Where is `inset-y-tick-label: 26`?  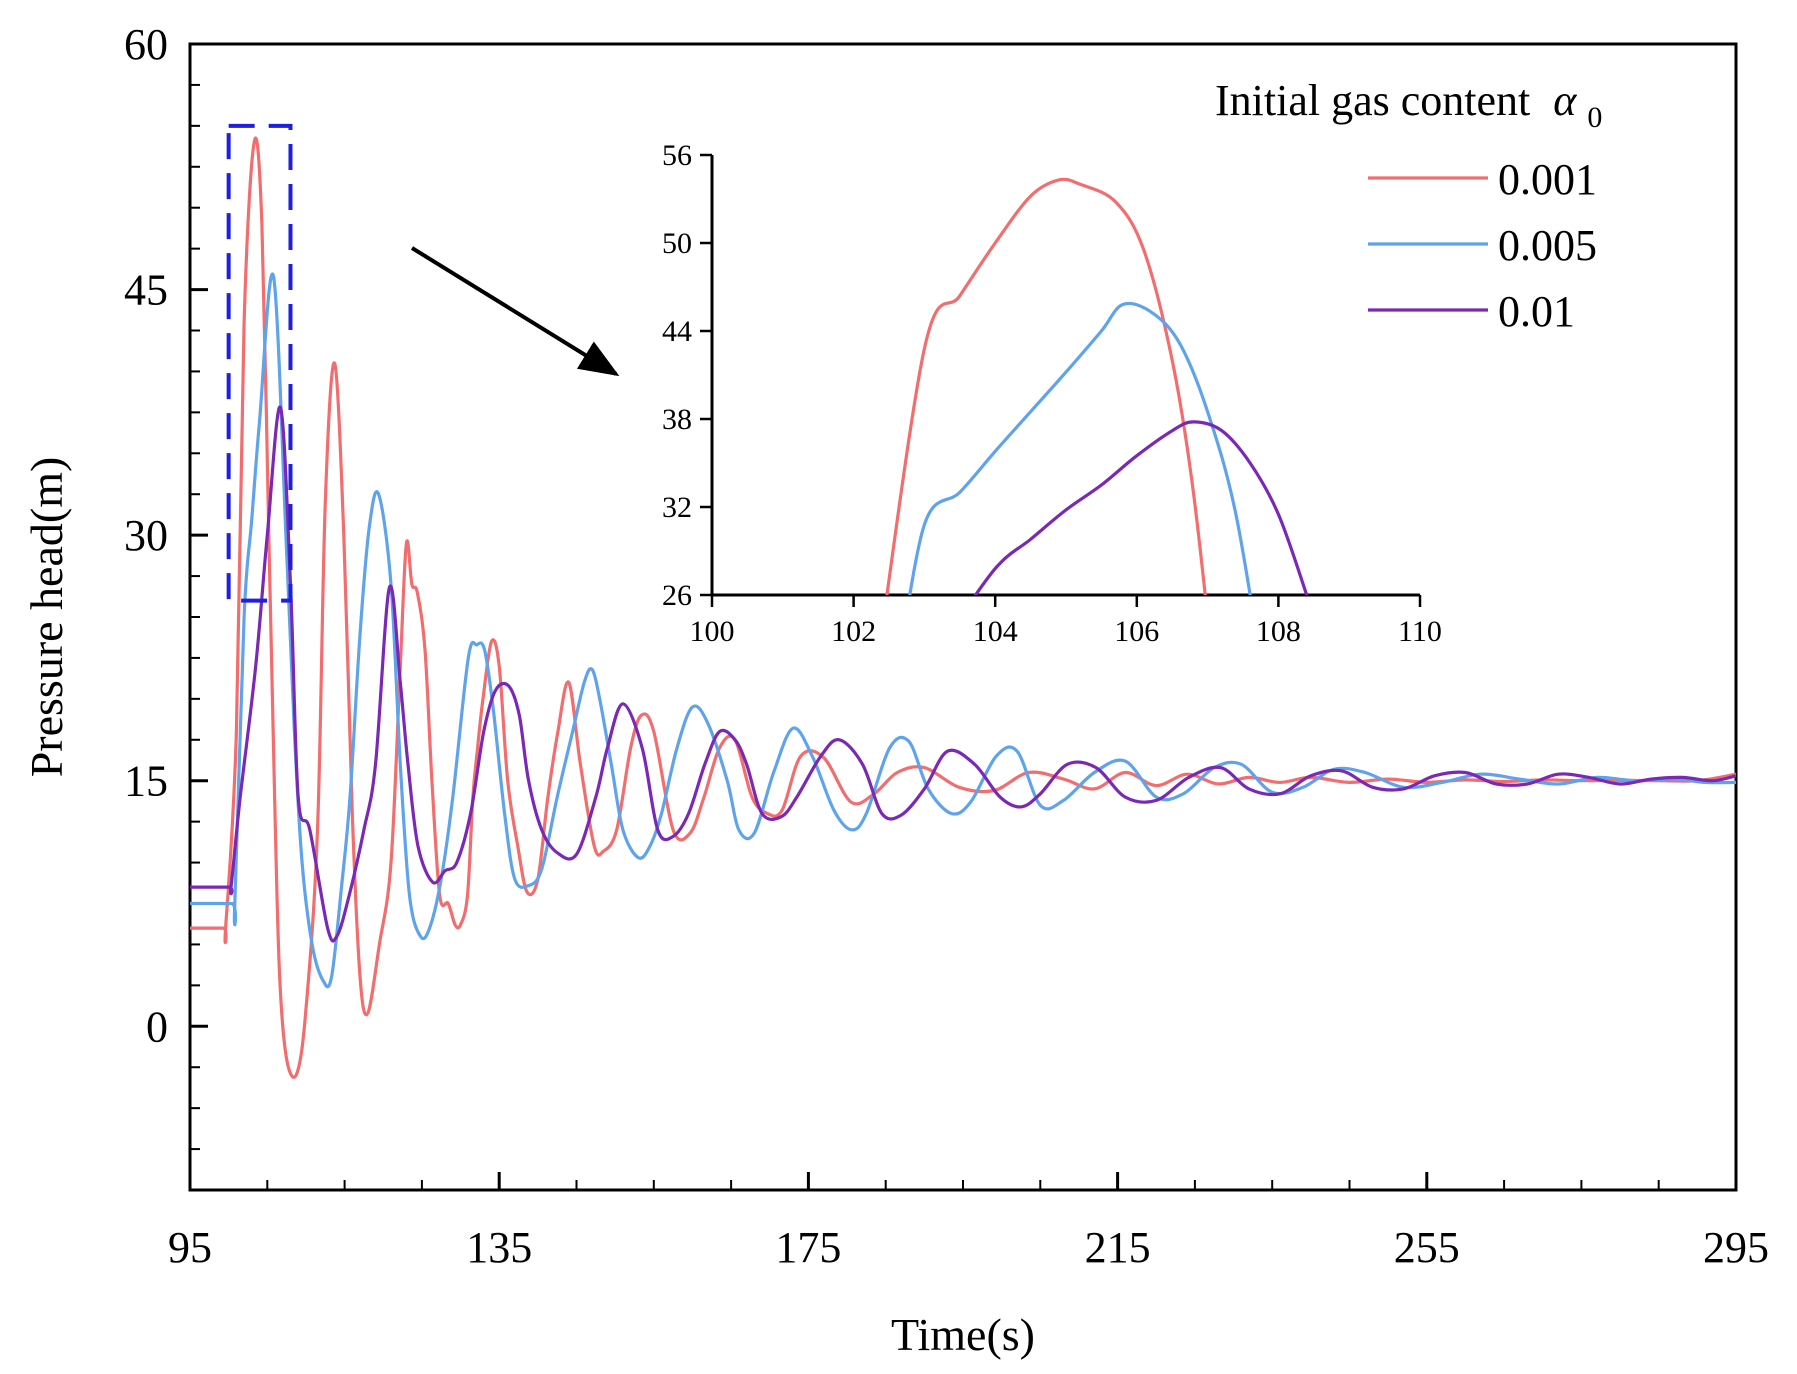 inset-y-tick-label: 26 is located at coordinates (677, 595).